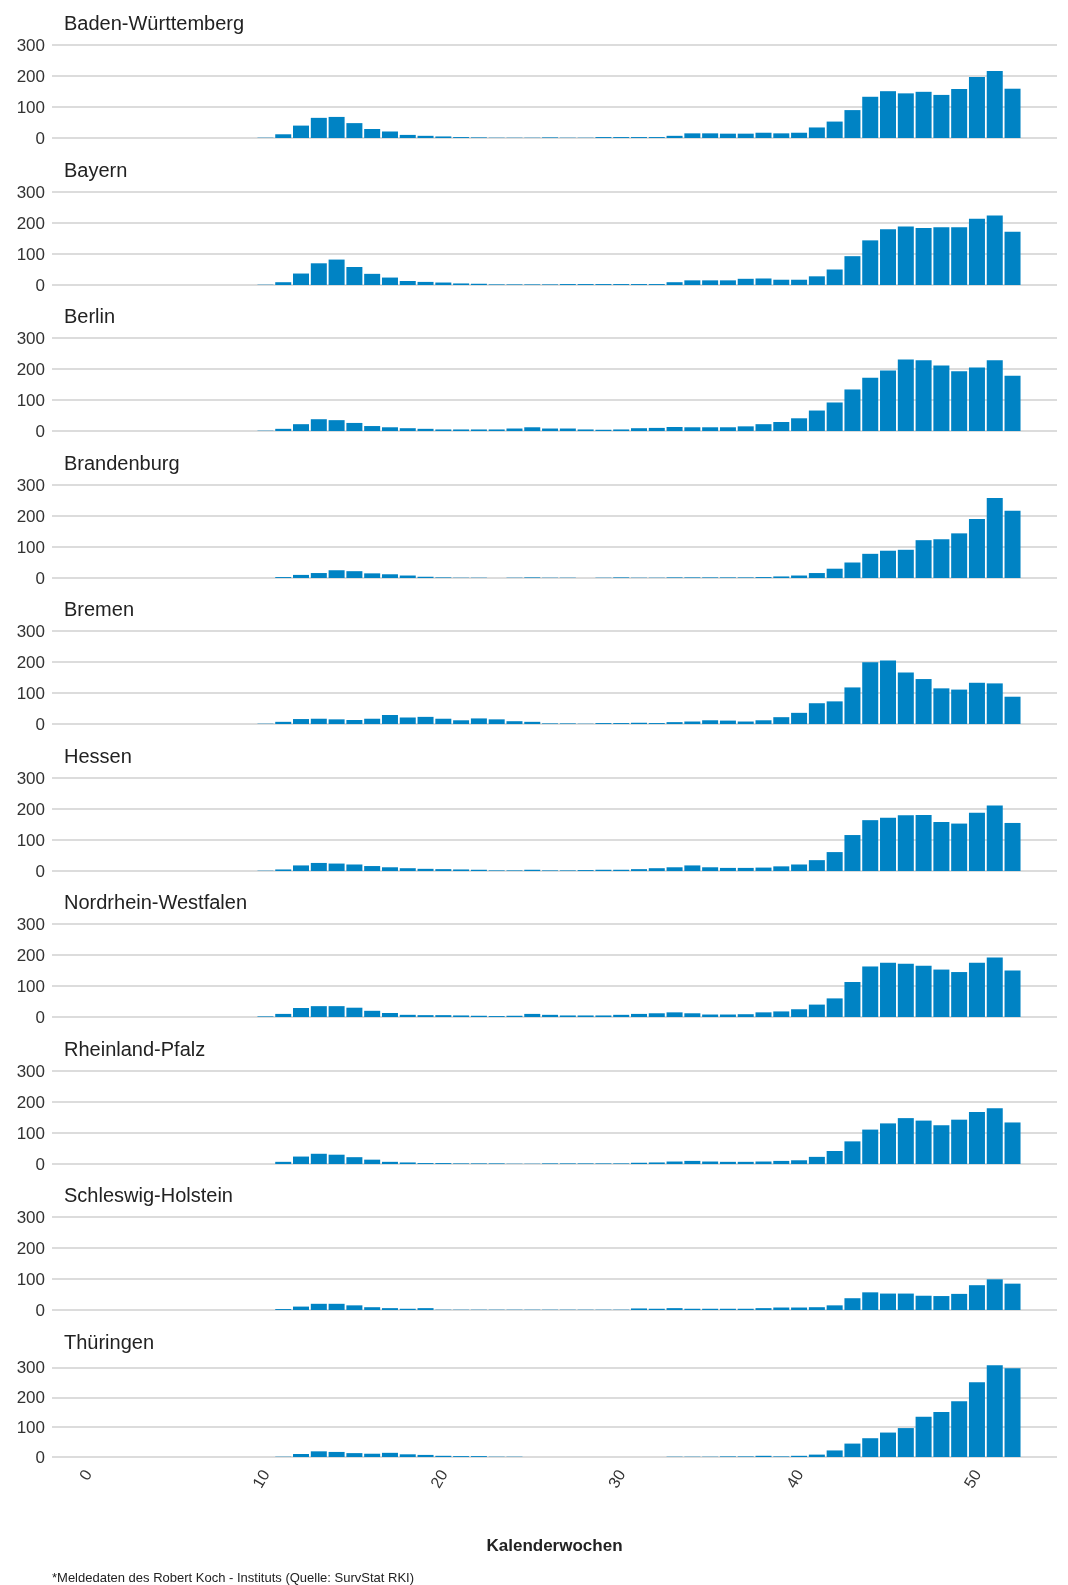  What do you see at coordinates (109, 1341) in the screenshot?
I see `chart-title: Thüringen` at bounding box center [109, 1341].